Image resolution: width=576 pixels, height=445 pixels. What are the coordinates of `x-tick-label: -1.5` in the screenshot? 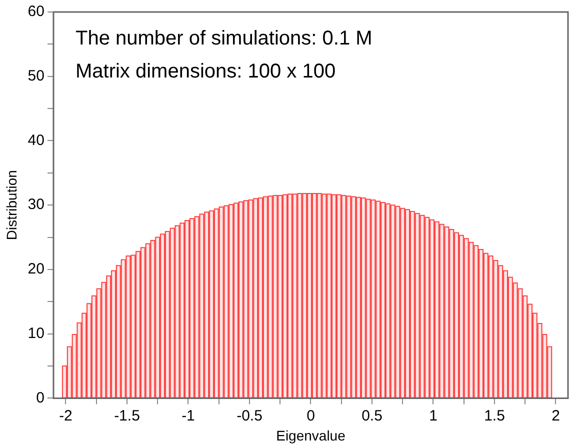 It's located at (127, 415).